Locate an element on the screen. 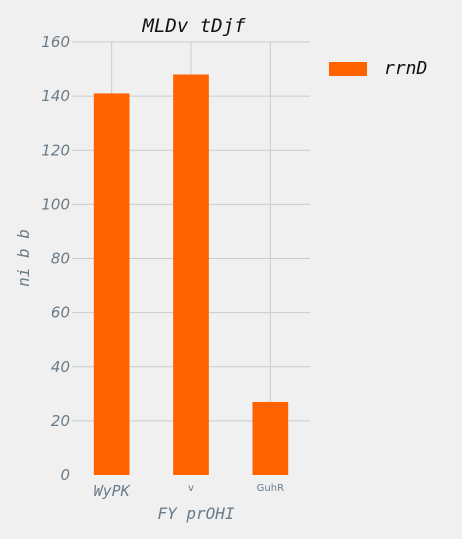 The image size is (462, 539). legend: rrnD is located at coordinates (378, 68).